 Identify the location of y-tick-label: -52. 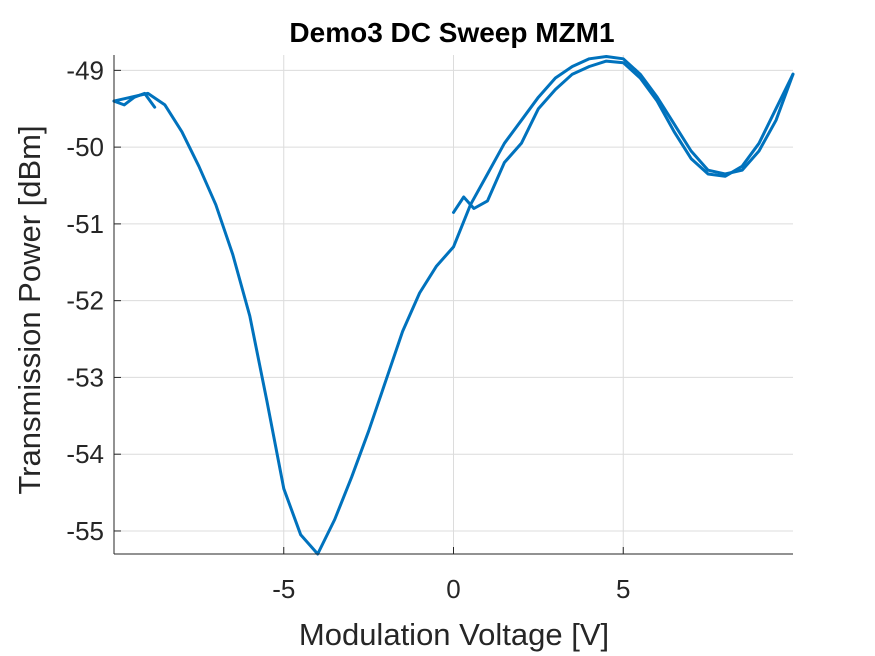
(85, 301).